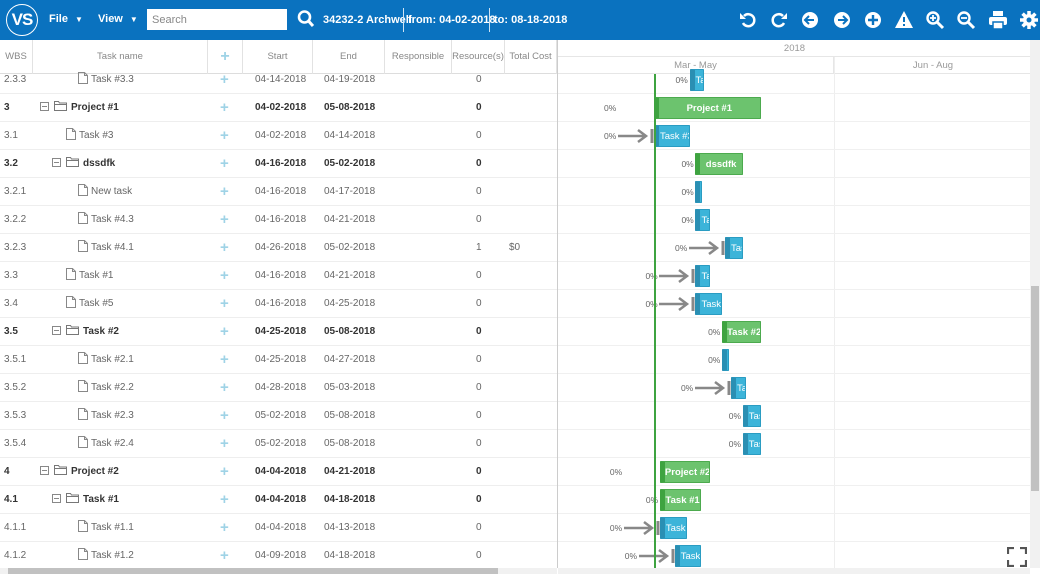 This screenshot has width=1040, height=574. What do you see at coordinates (842, 20) in the screenshot?
I see `arrow-right-icon` at bounding box center [842, 20].